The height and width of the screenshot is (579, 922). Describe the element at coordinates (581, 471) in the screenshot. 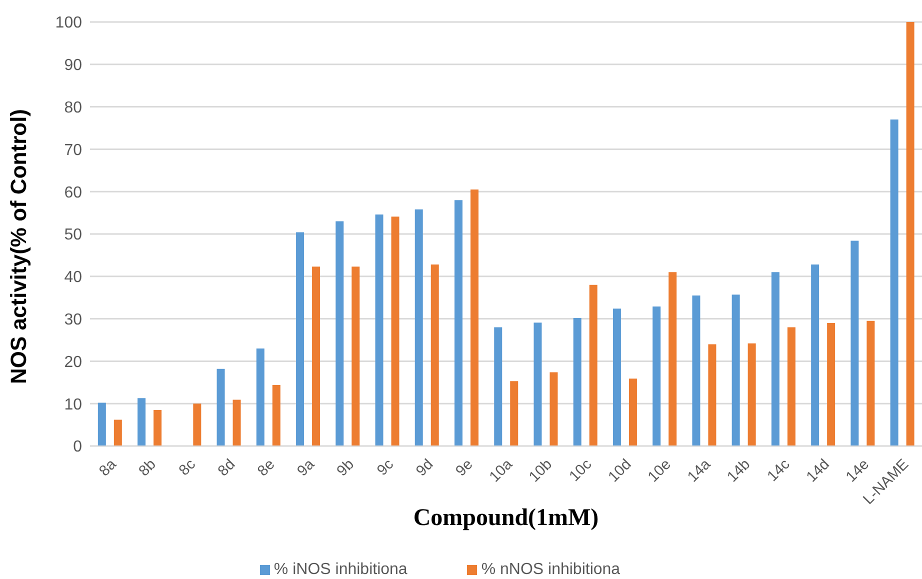

I see `x-tick-label: 10c` at that location.